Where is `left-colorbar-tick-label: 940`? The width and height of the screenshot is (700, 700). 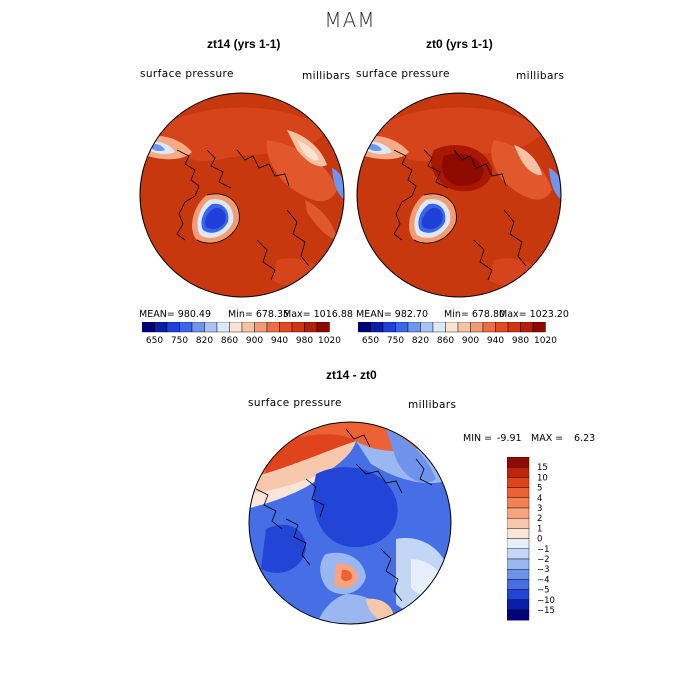 left-colorbar-tick-label: 940 is located at coordinates (279, 341).